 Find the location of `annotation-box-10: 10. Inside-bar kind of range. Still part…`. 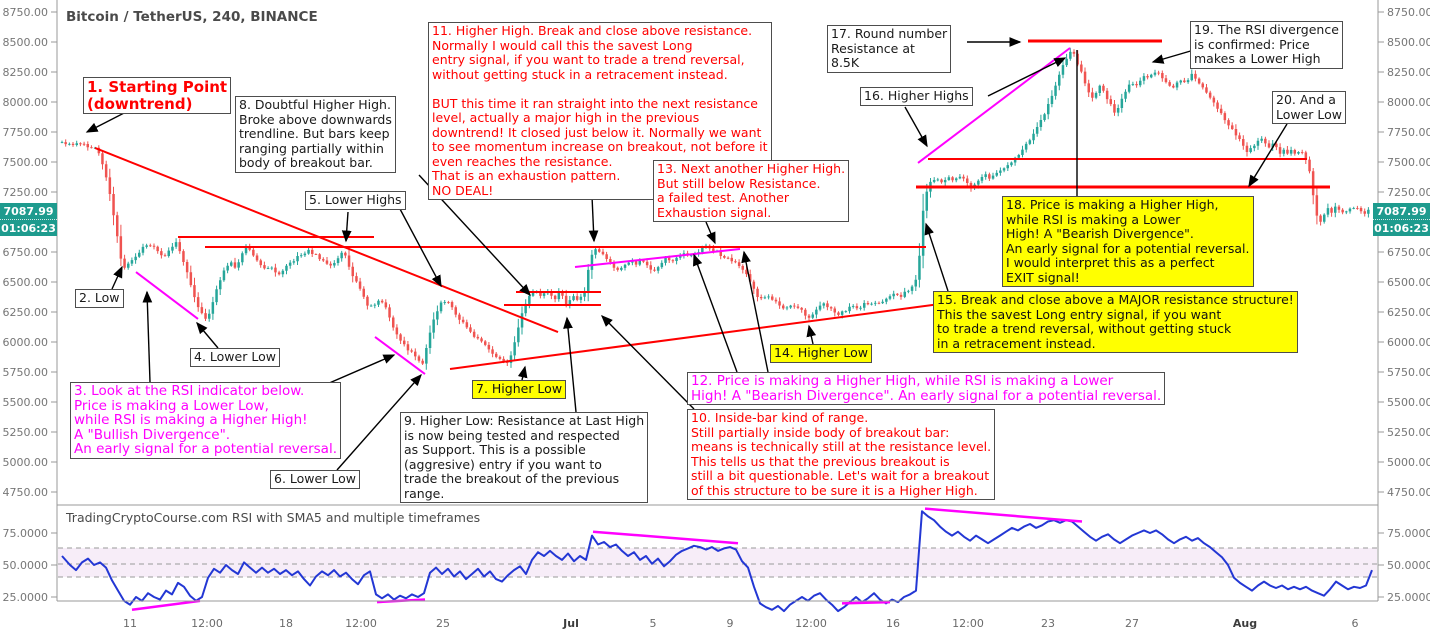

annotation-box-10: 10. Inside-bar kind of range. Still part… is located at coordinates (841, 454).